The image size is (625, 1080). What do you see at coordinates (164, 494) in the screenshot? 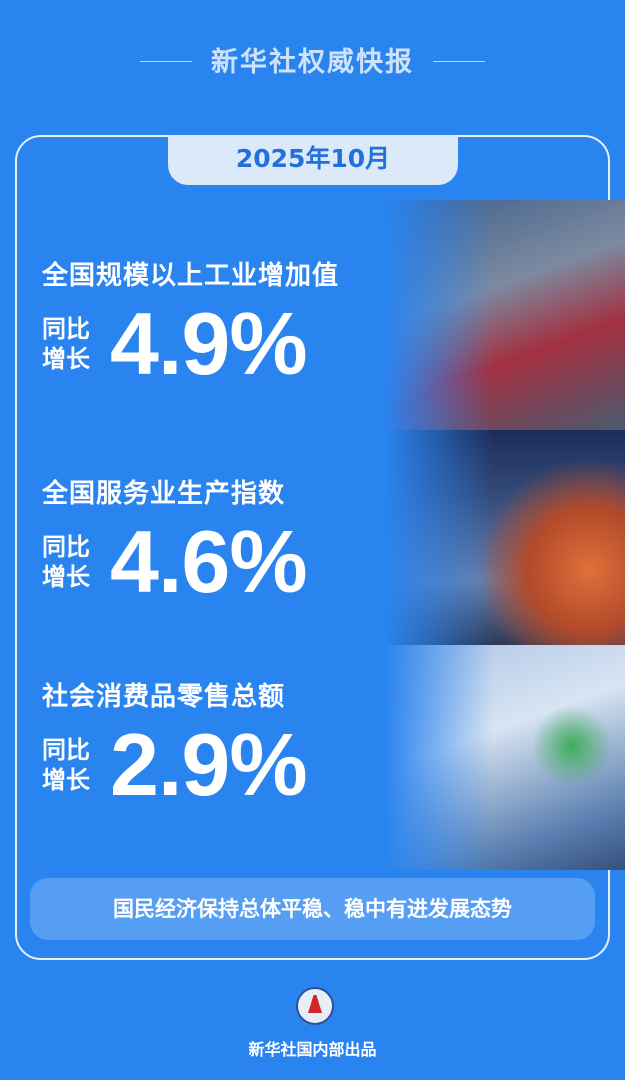
I see `stat-title: 全国服务业生产指数` at bounding box center [164, 494].